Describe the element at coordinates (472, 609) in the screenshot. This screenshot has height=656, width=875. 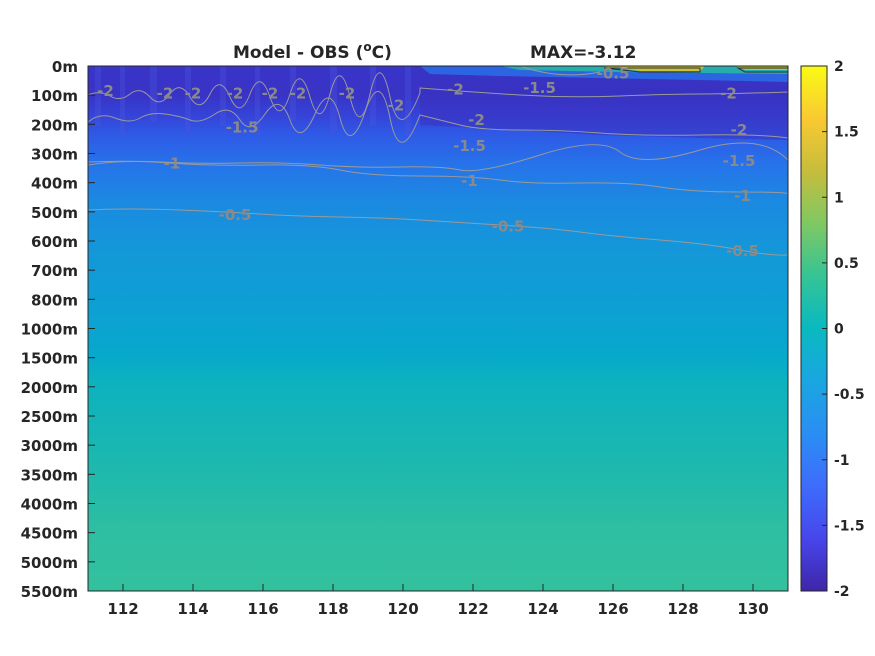
I see `x-tick-label: 122` at that location.